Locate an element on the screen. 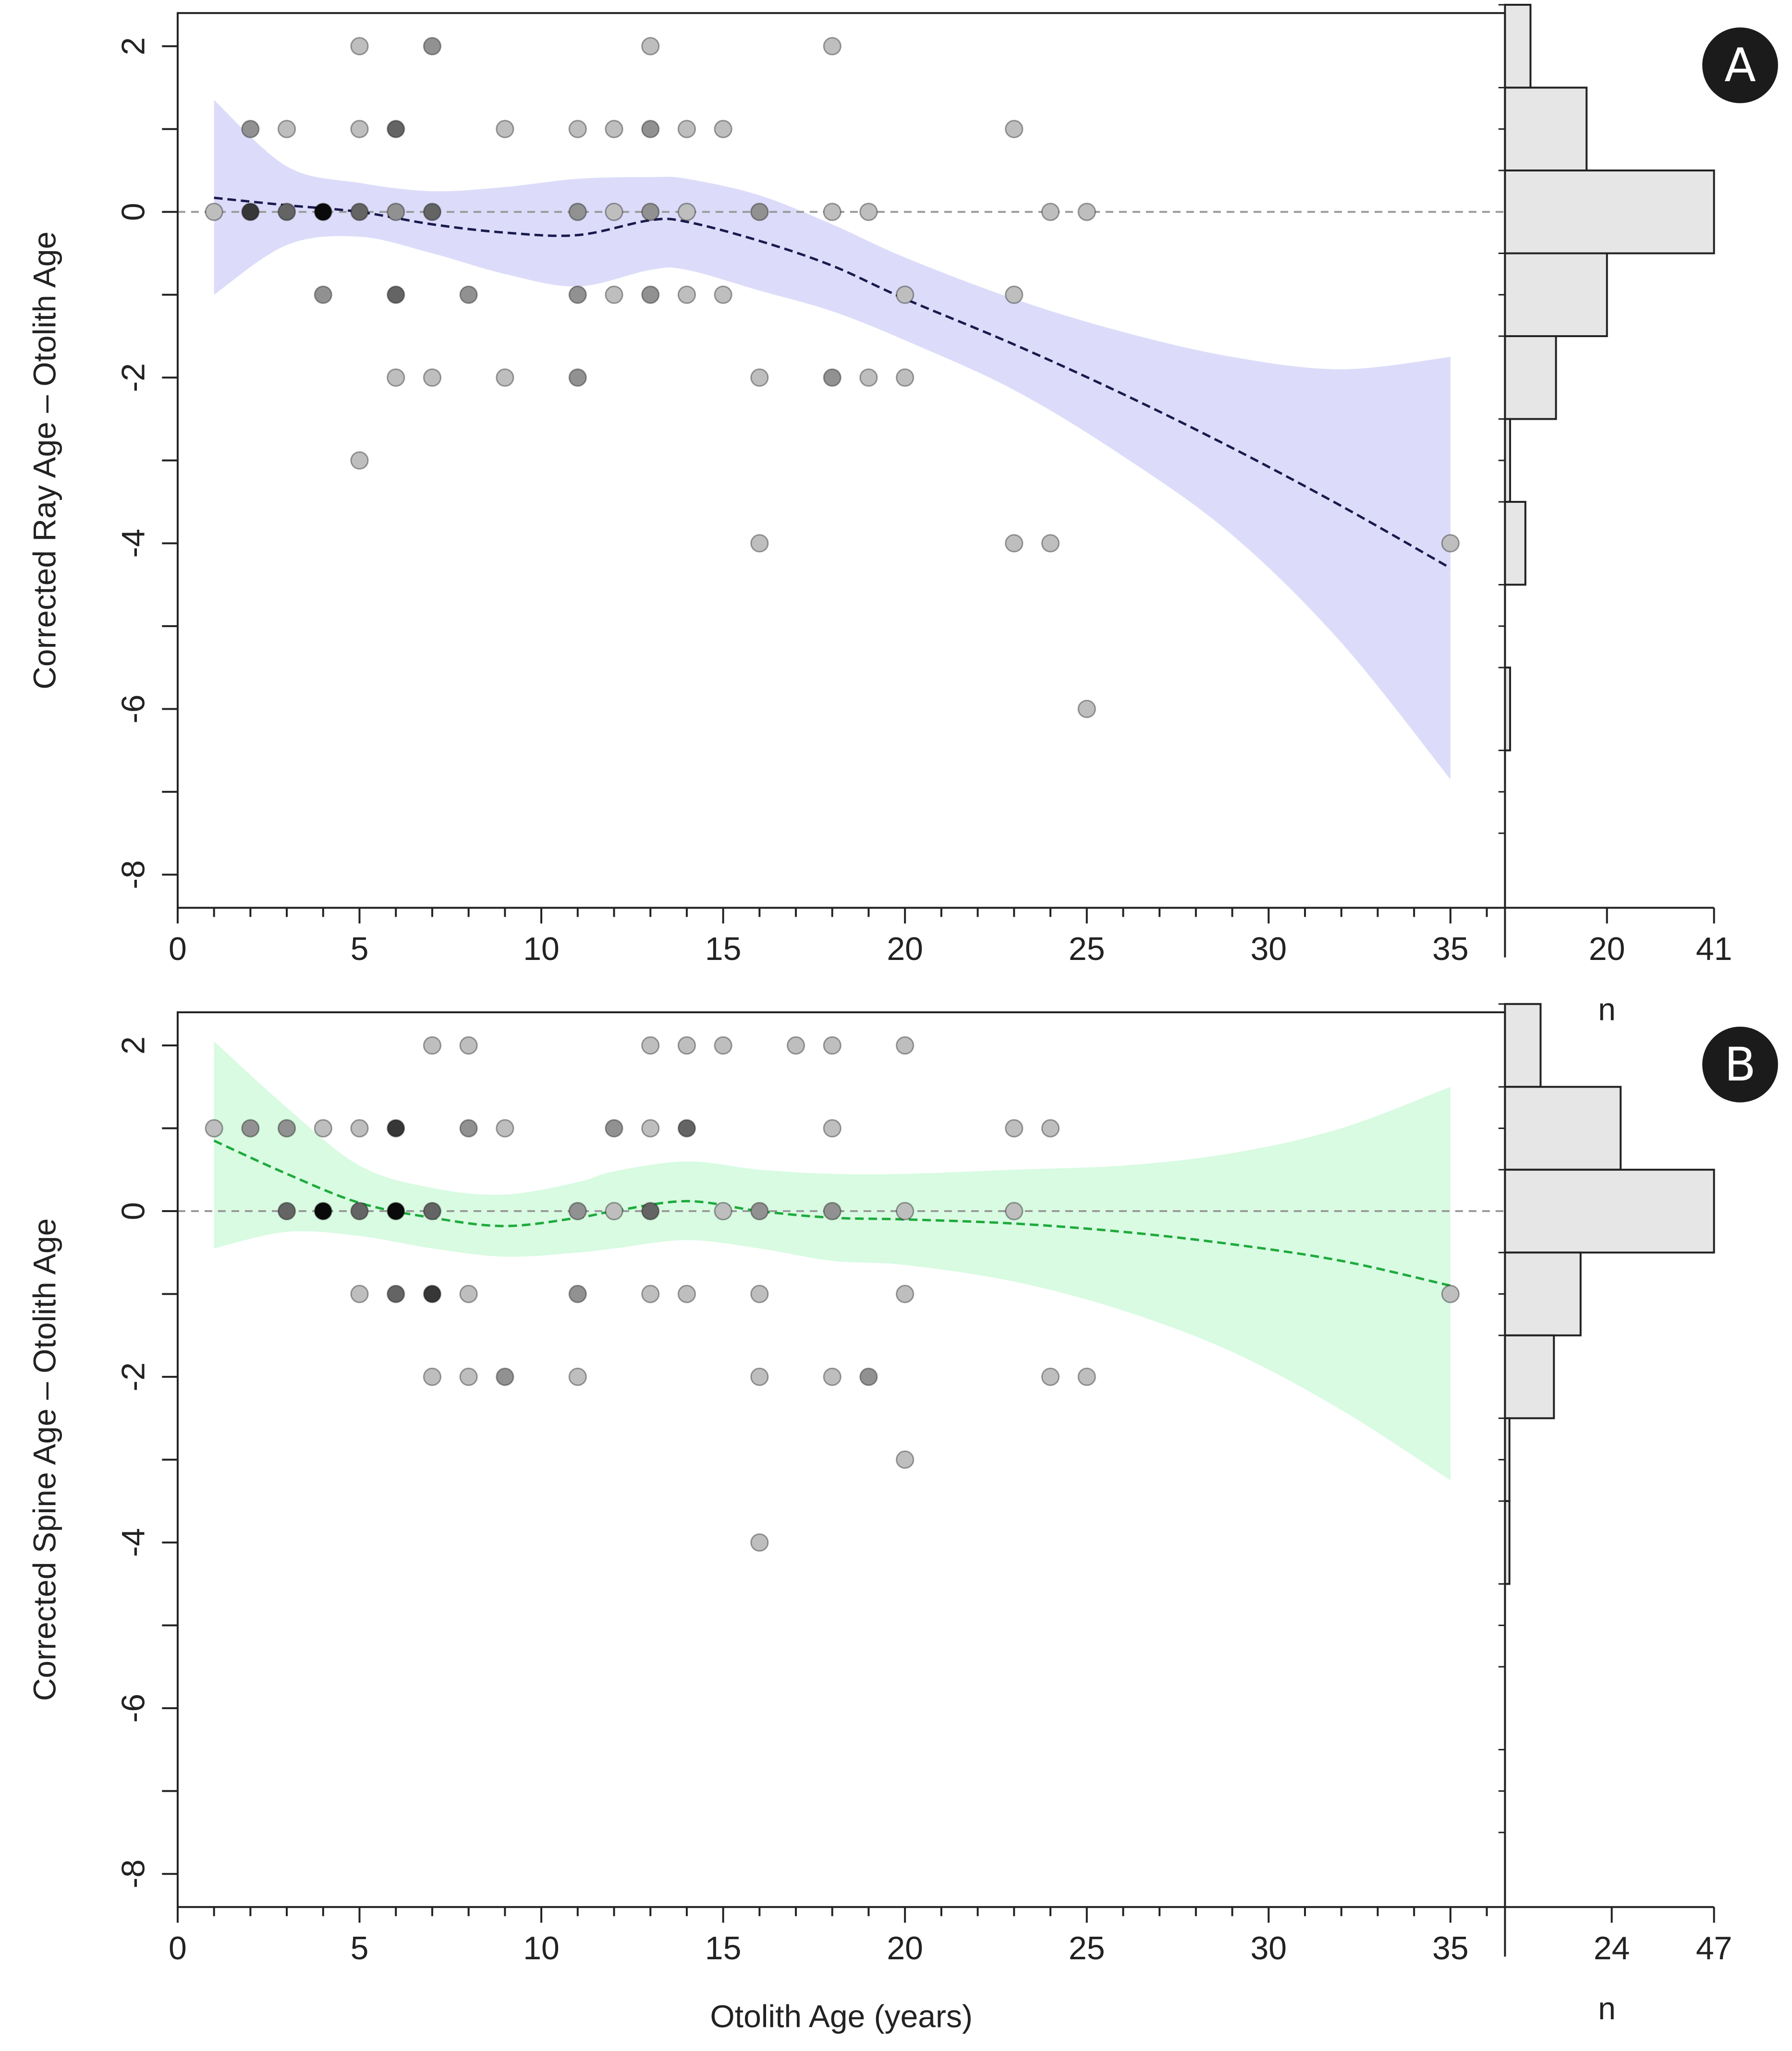 This screenshot has width=1792, height=2051. marginal-histogram: 24 47 is located at coordinates (1618, 1484).